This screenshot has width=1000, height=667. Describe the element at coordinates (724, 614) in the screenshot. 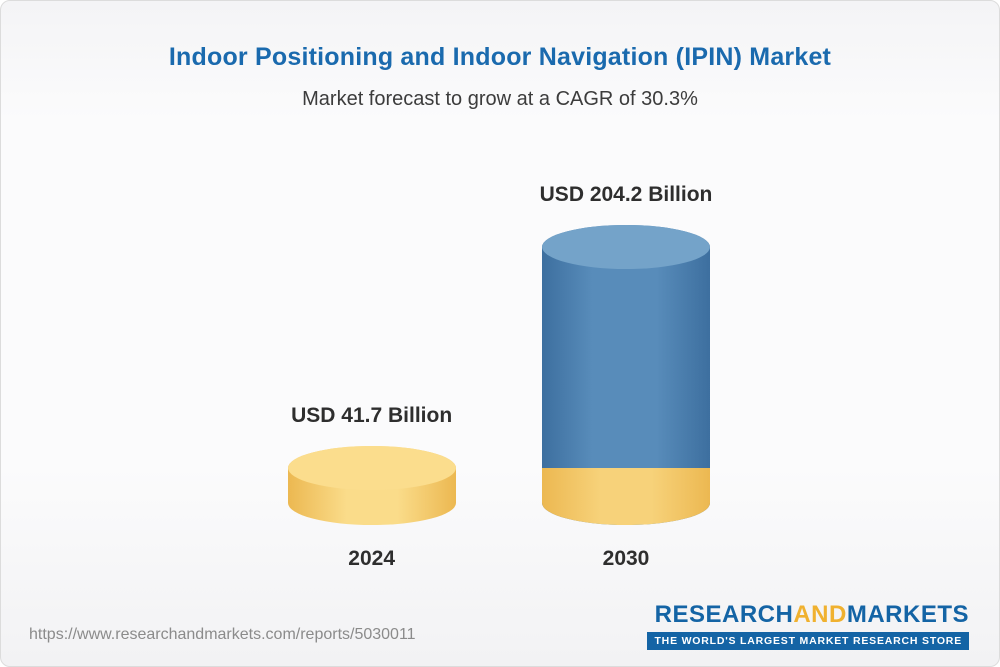

I see `logo-word-research: RESEARCH` at that location.